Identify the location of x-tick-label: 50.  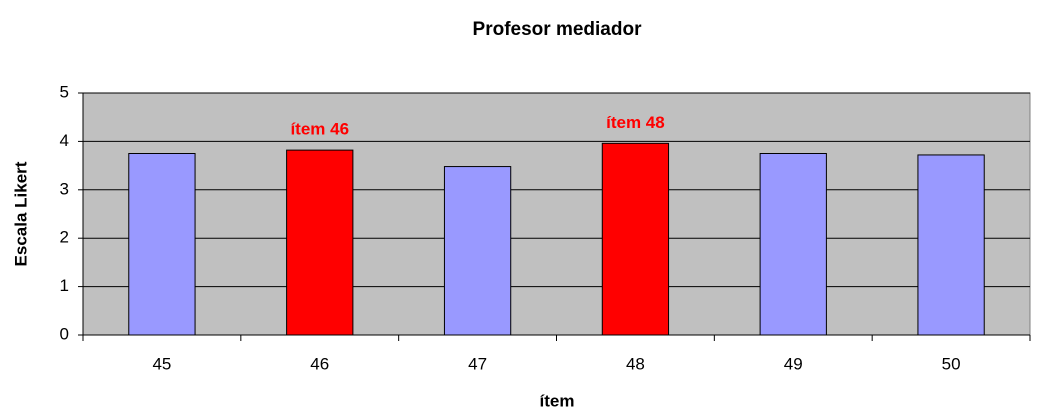
(951, 363).